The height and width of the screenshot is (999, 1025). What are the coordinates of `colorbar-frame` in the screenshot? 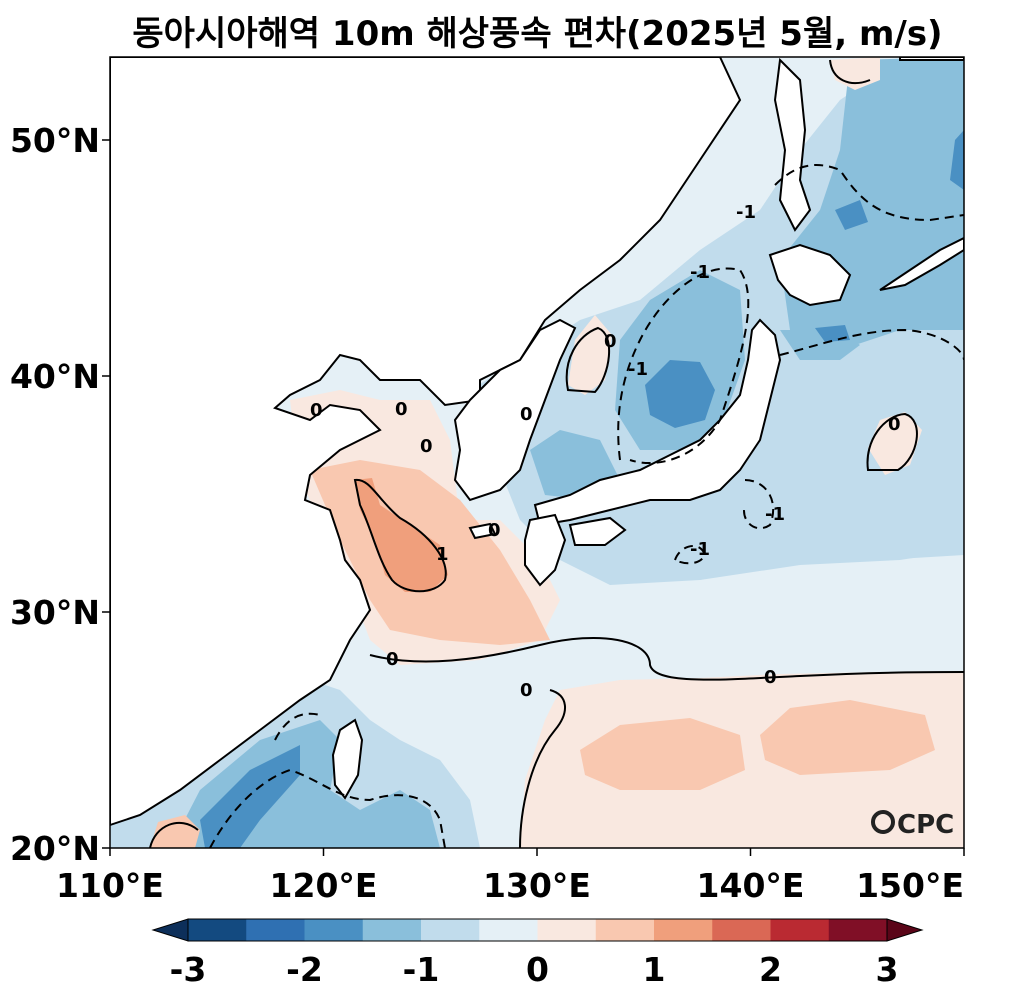 It's located at (537, 930).